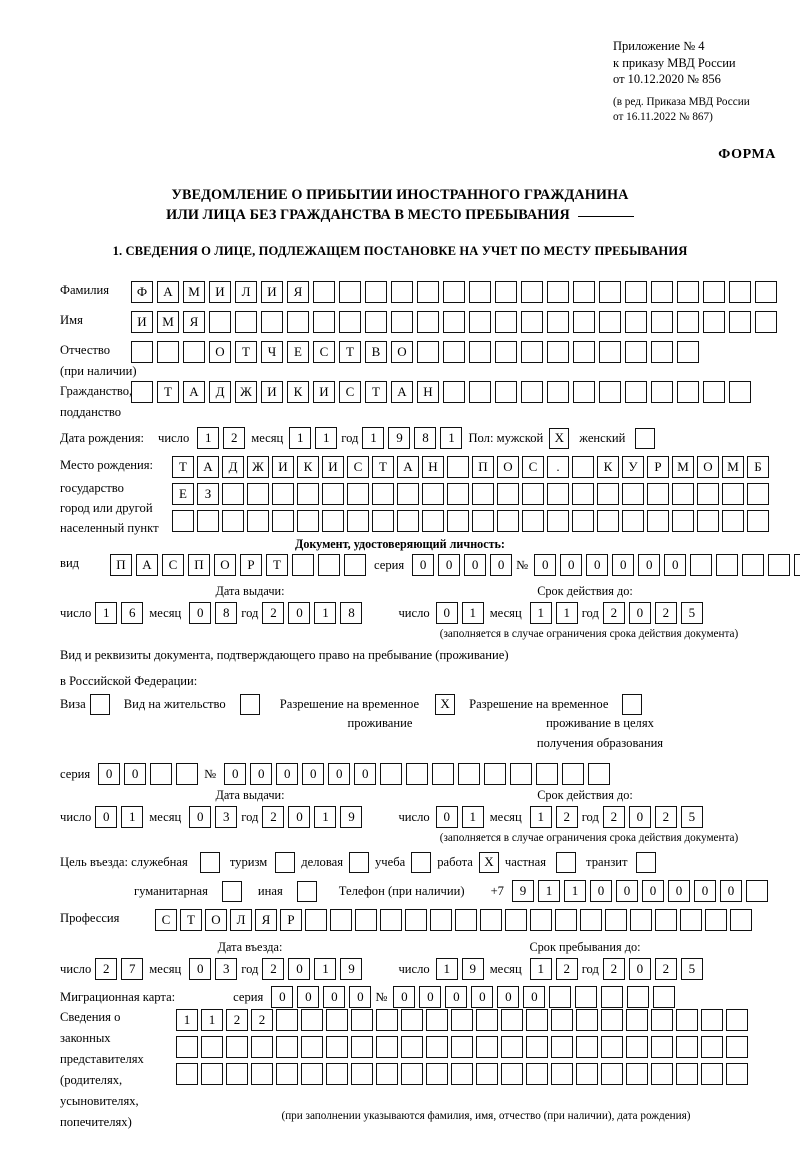 Image resolution: width=800 pixels, height=1163 pixels. I want to click on input-cell: С, so click(358, 467).